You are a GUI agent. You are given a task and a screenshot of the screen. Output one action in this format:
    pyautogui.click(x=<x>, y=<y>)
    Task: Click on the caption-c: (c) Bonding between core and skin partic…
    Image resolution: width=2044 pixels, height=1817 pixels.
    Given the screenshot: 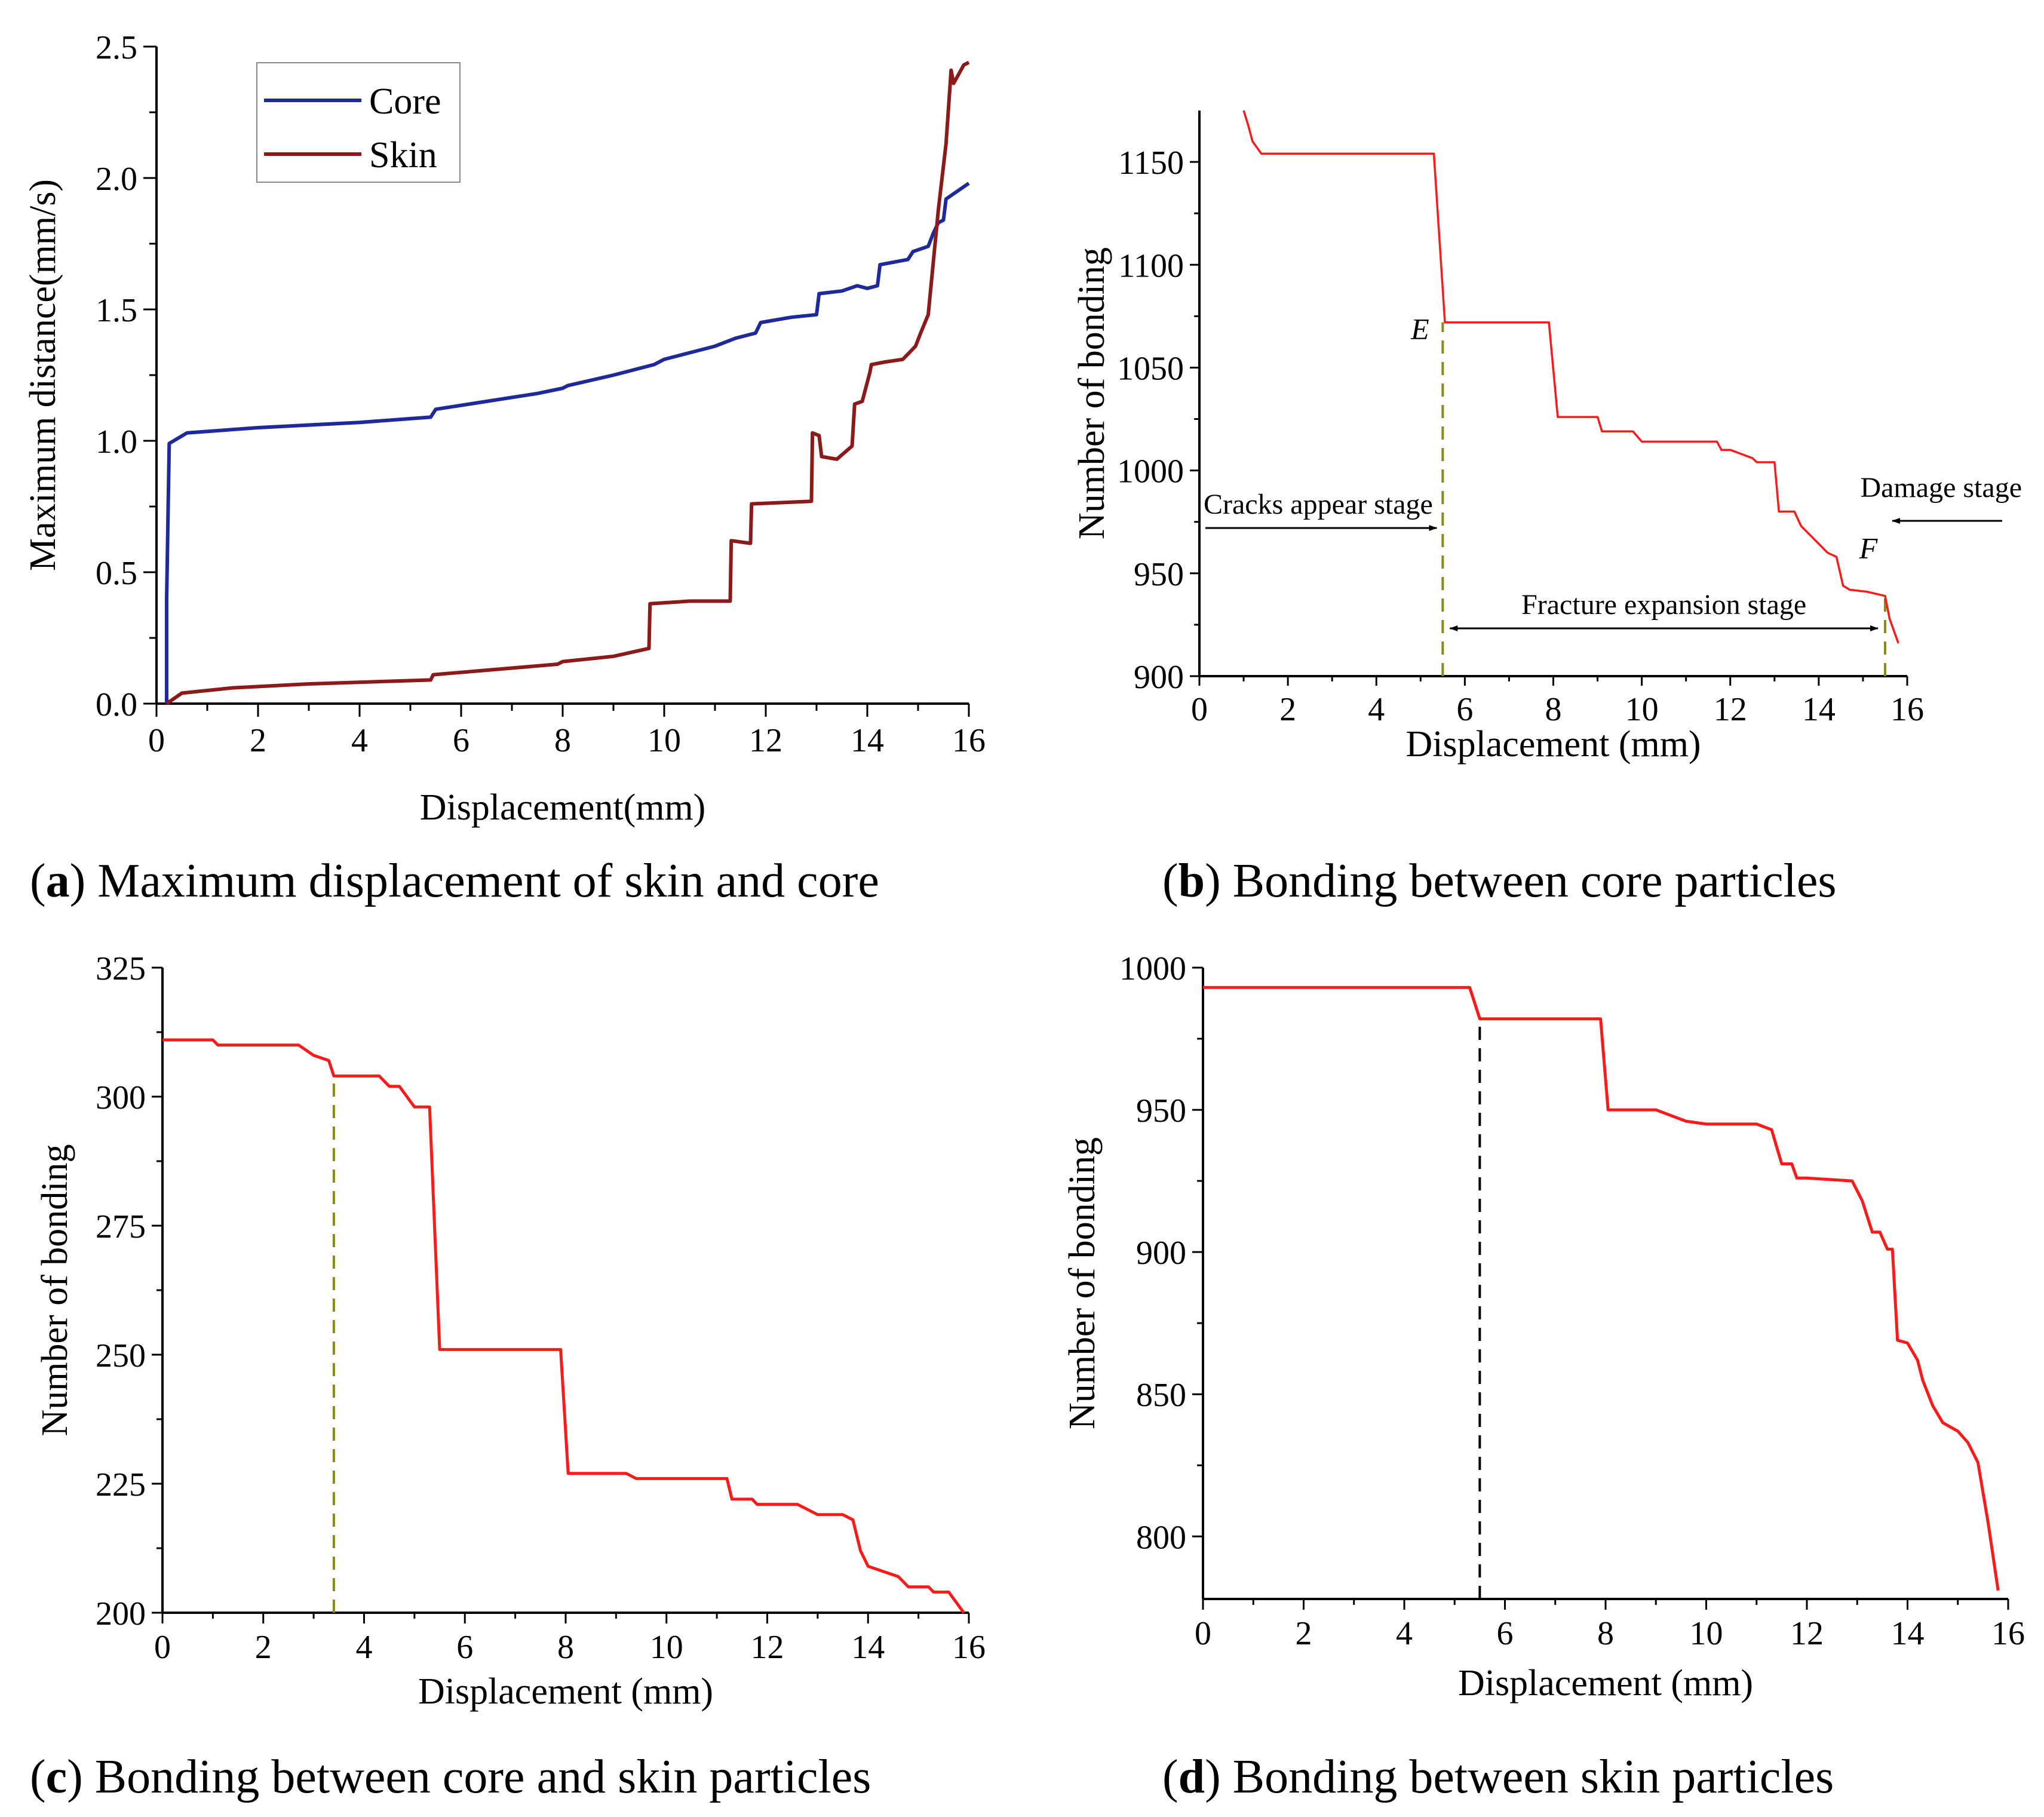 What is the action you would take?
    pyautogui.click(x=450, y=1777)
    